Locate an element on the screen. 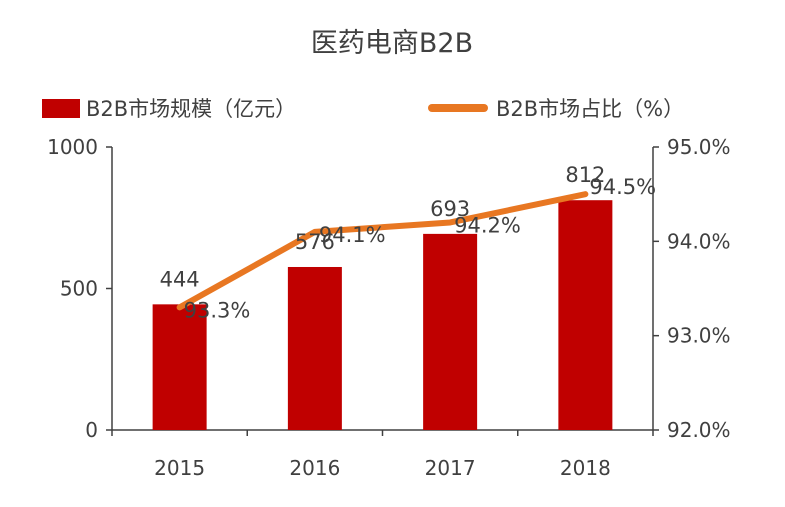  line-value-label: 94.5% is located at coordinates (622, 187).